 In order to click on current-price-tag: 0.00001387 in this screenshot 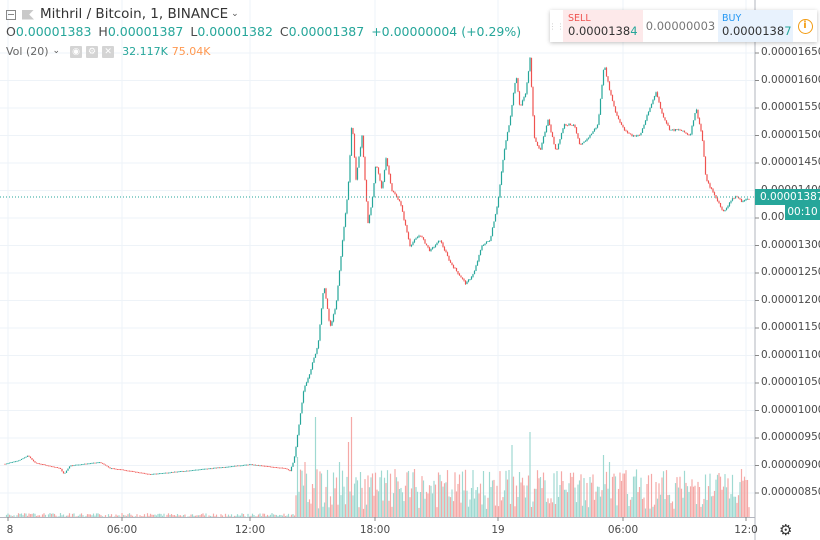, I will do `click(787, 197)`.